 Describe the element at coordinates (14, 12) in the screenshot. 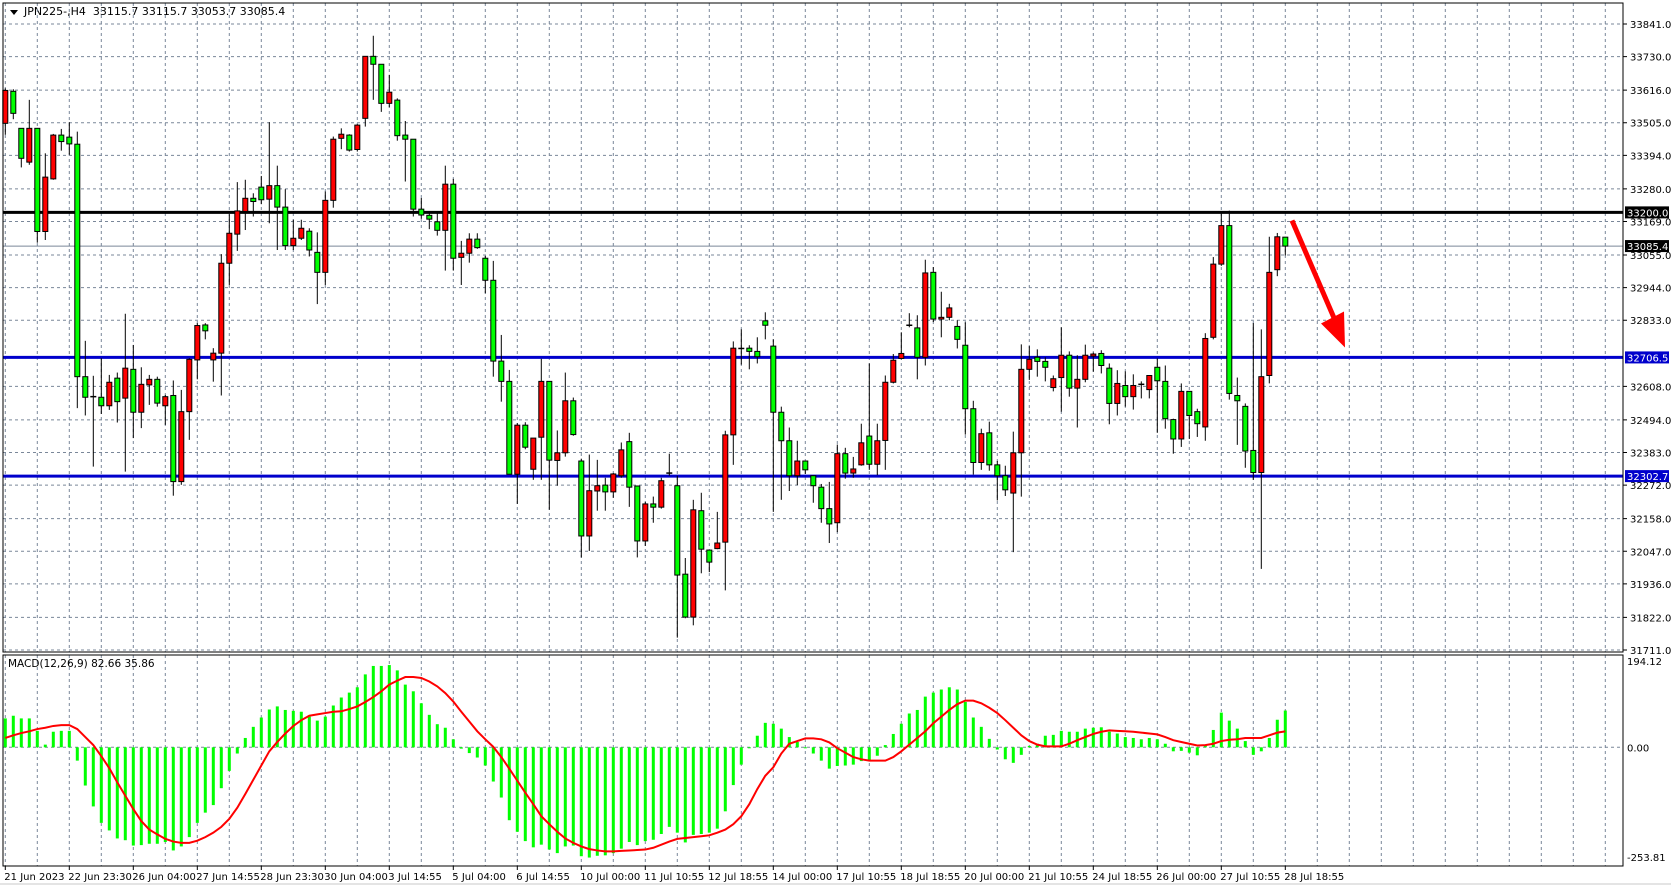

I see `dropdown-triangle-icon` at that location.